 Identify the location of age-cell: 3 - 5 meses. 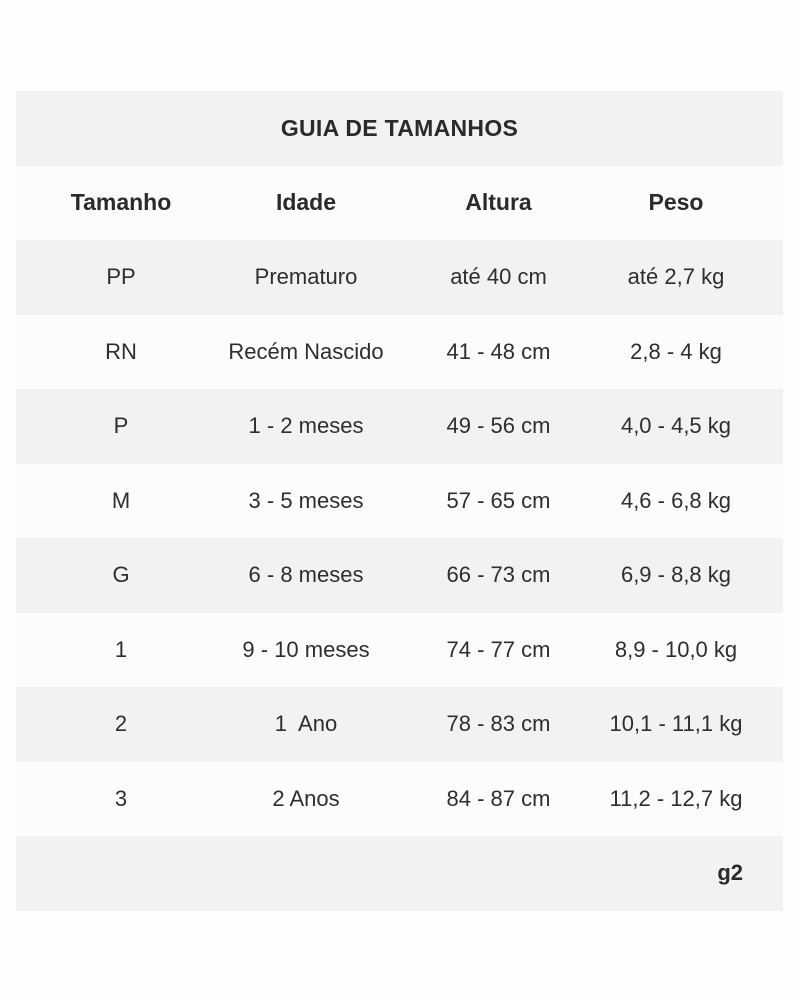
(306, 500).